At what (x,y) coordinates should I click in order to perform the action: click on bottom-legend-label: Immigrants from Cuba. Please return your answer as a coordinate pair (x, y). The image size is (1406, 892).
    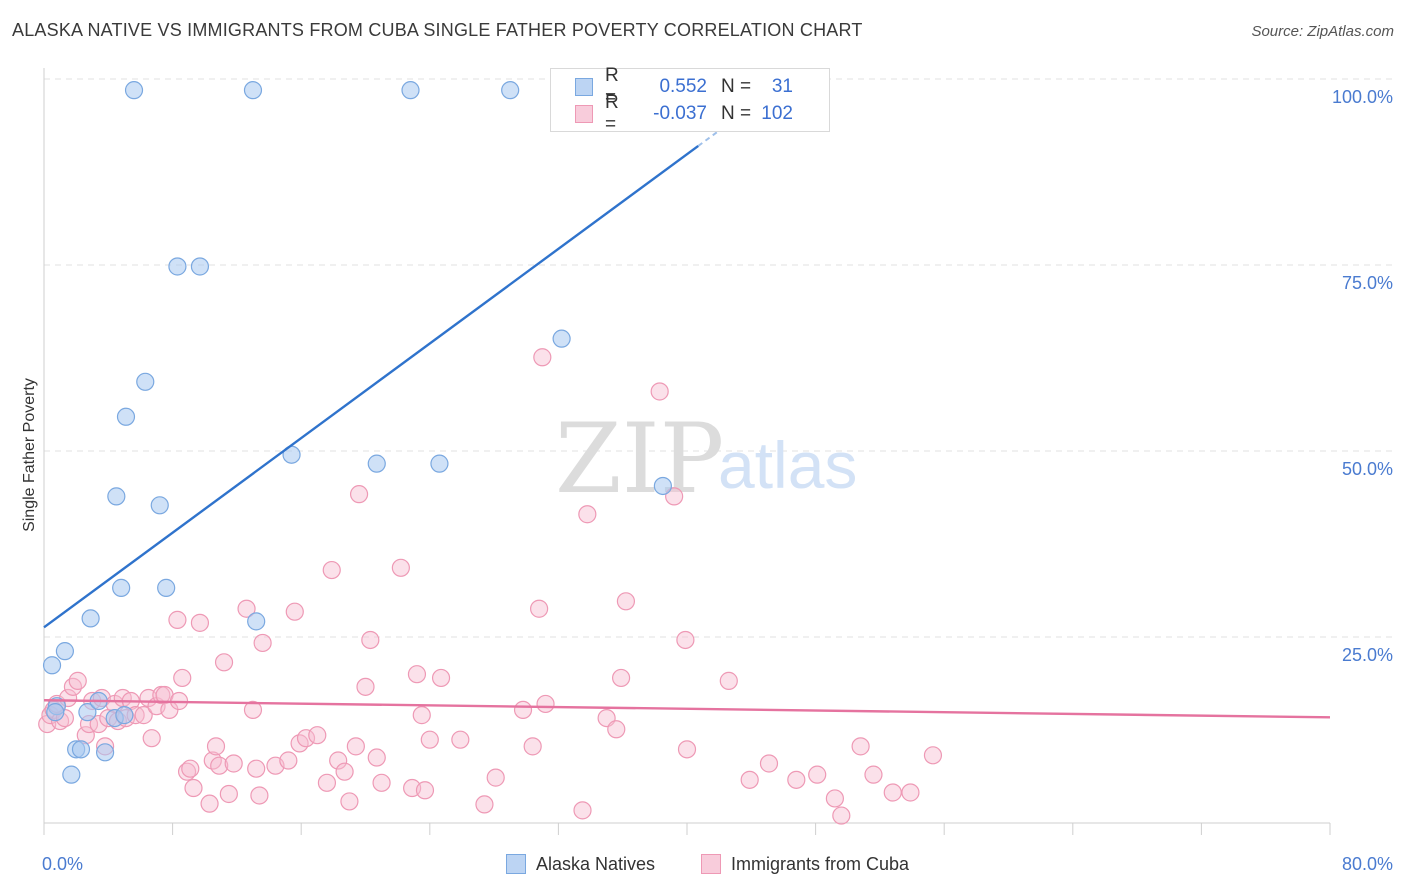
    Looking at the image, I should click on (820, 863).